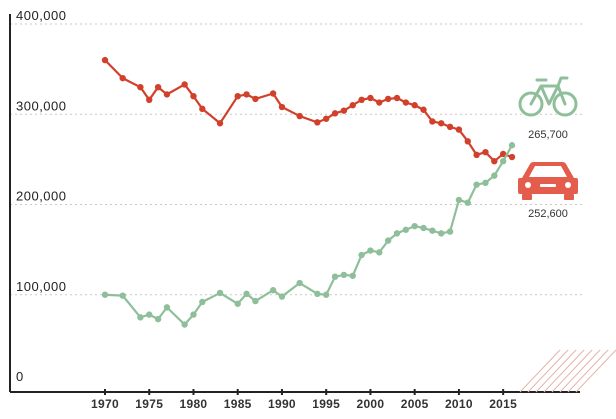  What do you see at coordinates (282, 404) in the screenshot?
I see `x-tick-label: 1990` at bounding box center [282, 404].